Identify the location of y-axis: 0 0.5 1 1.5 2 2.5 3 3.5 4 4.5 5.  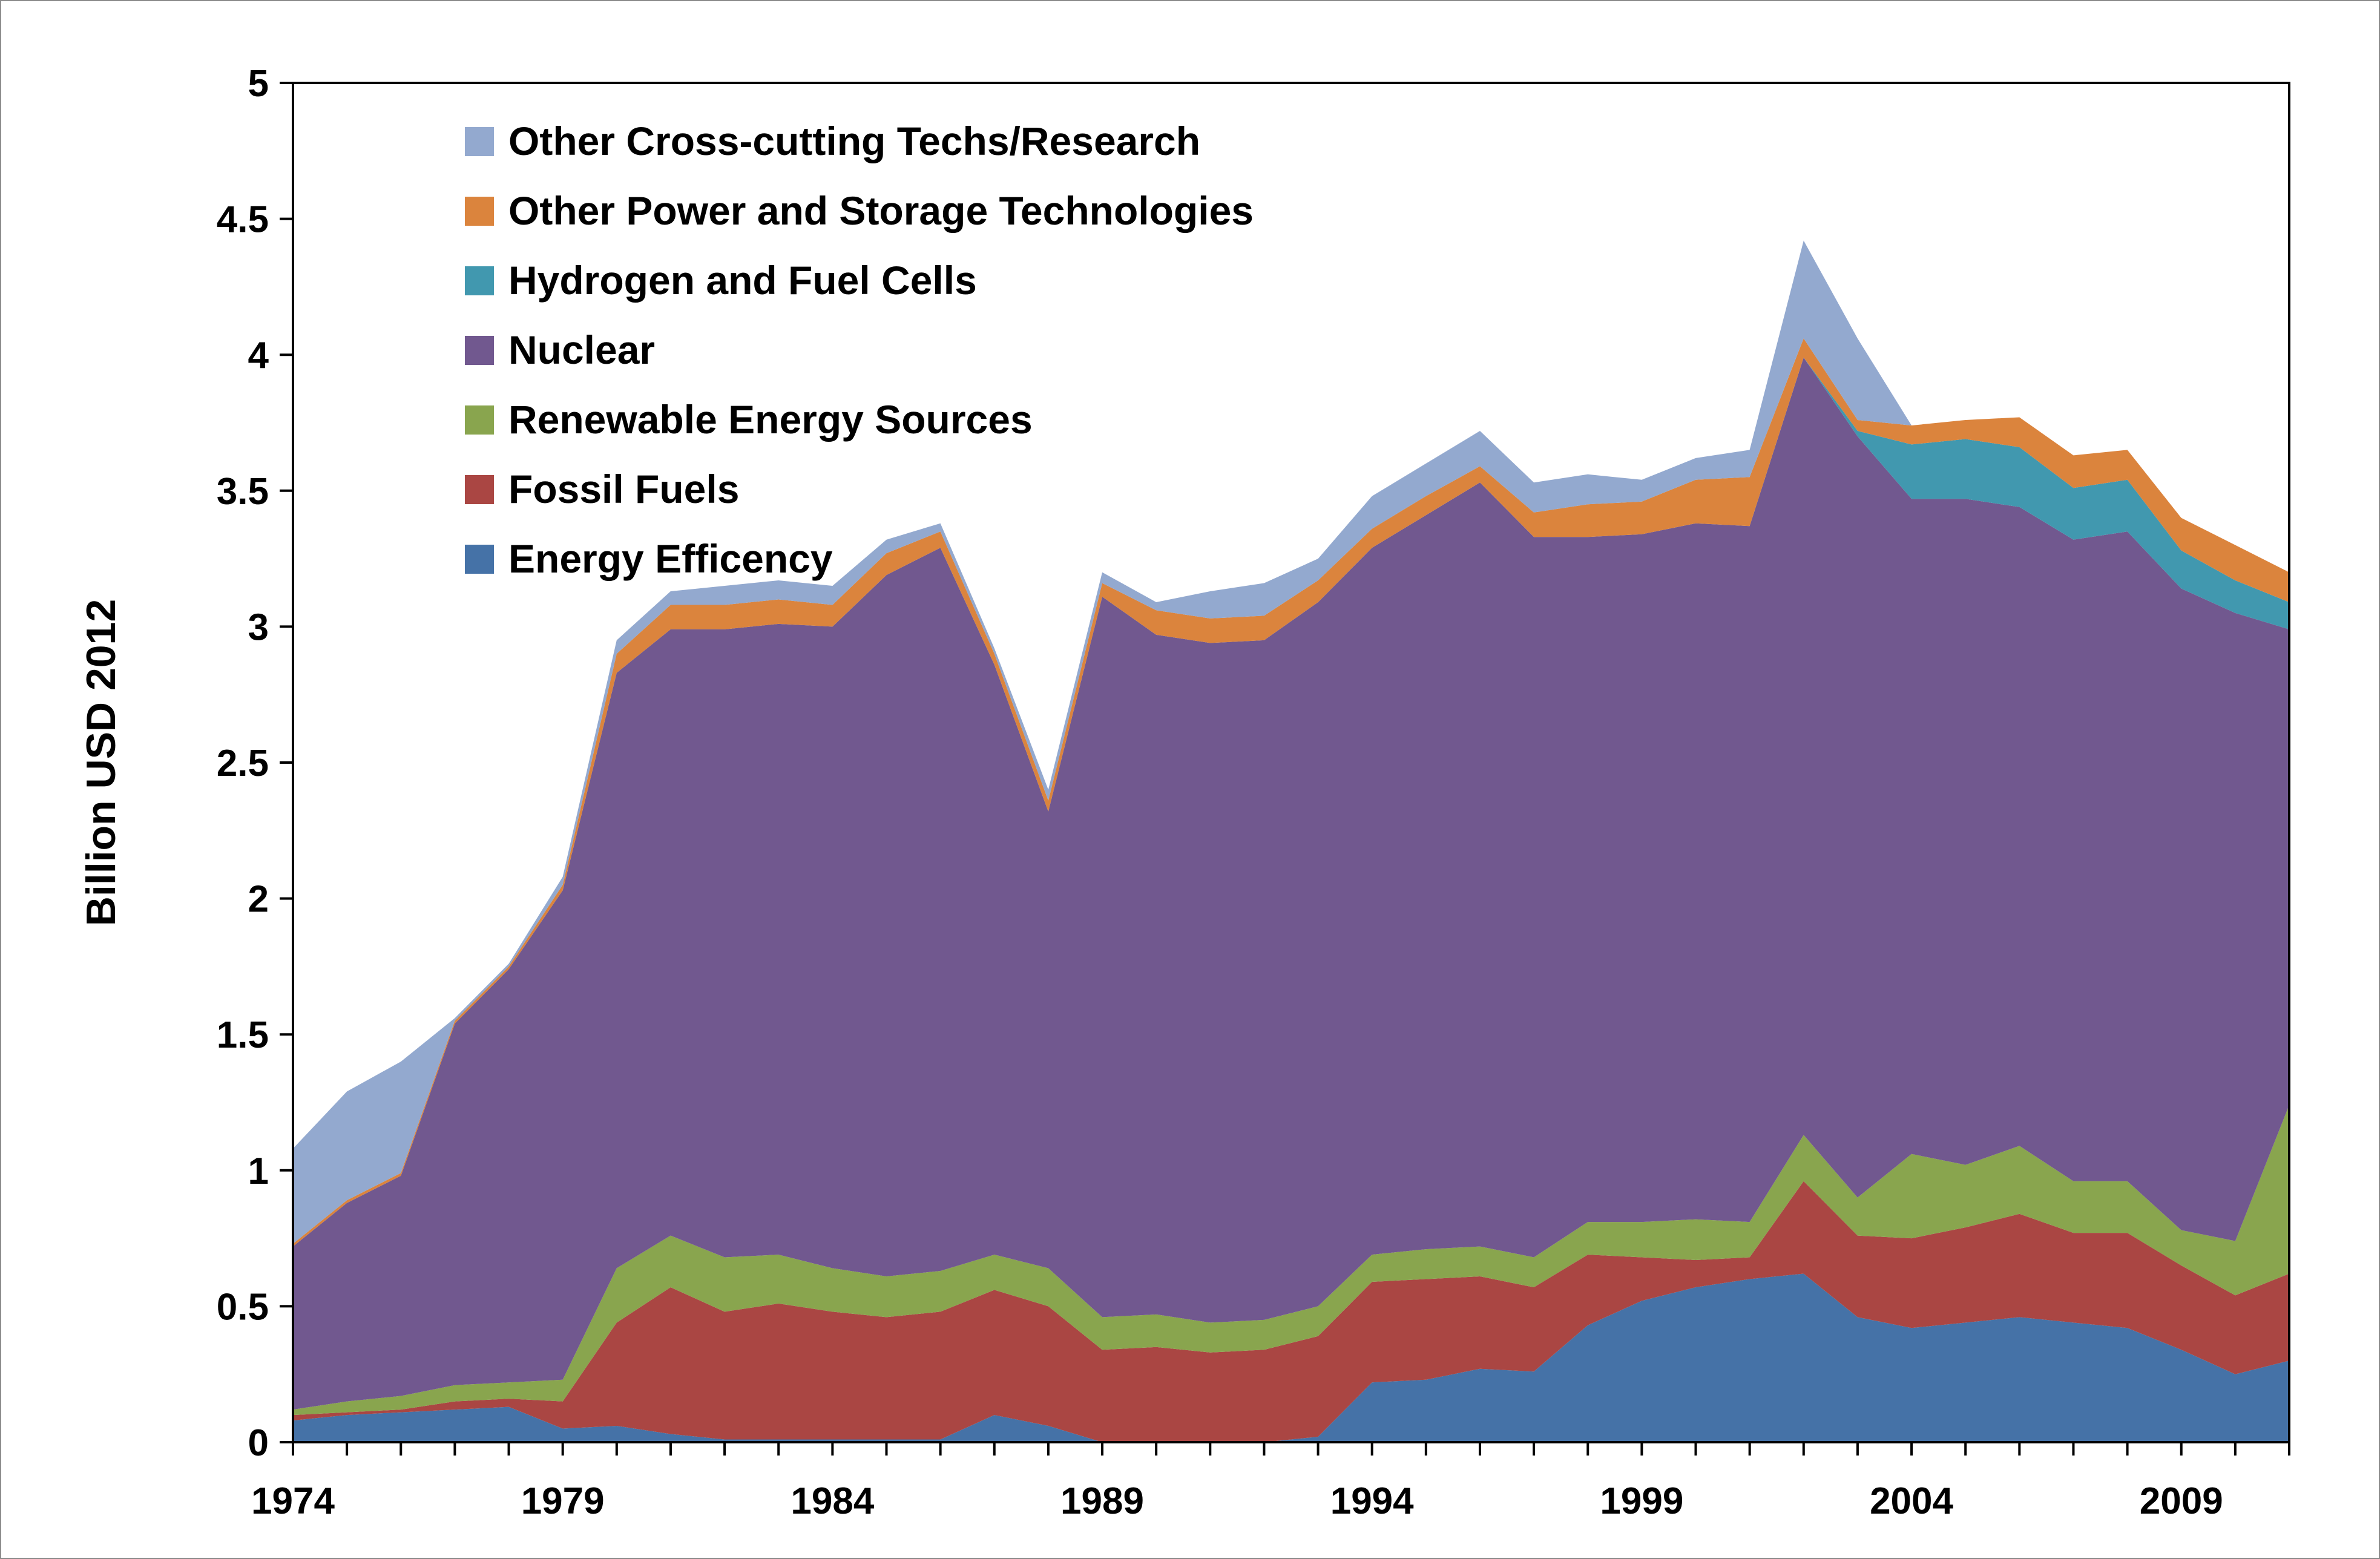
(255, 763).